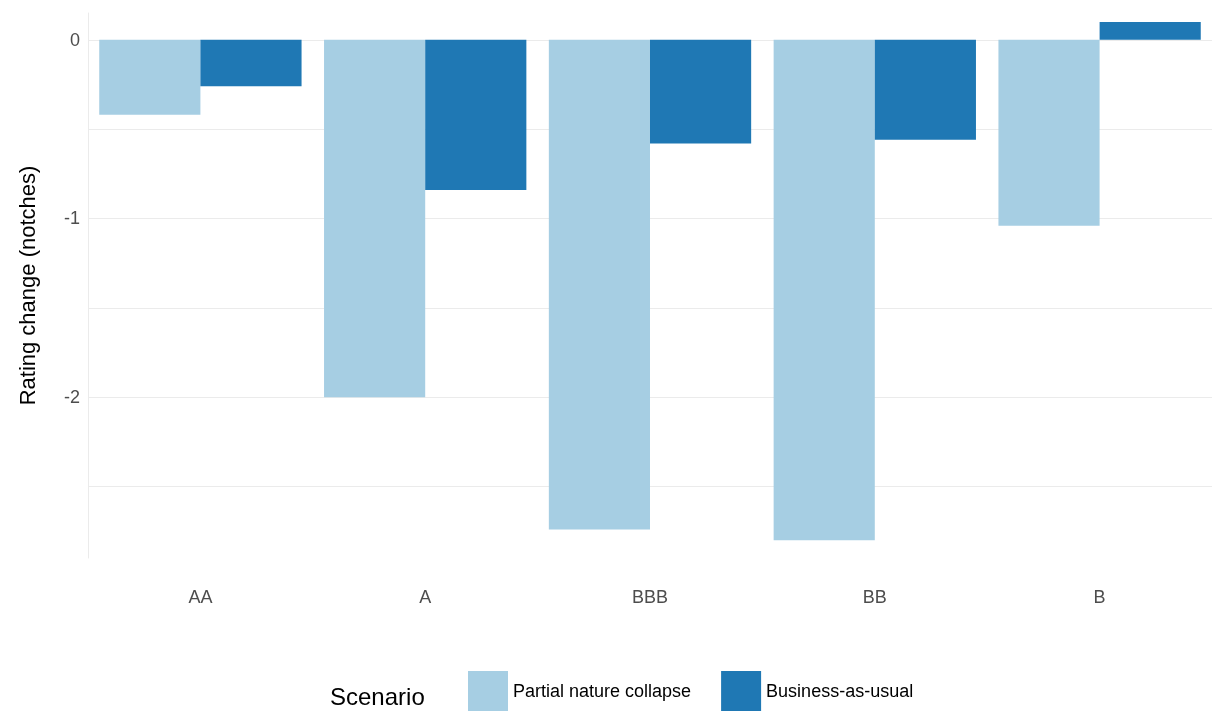 Image resolution: width=1230 pixels, height=726 pixels. What do you see at coordinates (377, 696) in the screenshot?
I see `legend-title: Scenario` at bounding box center [377, 696].